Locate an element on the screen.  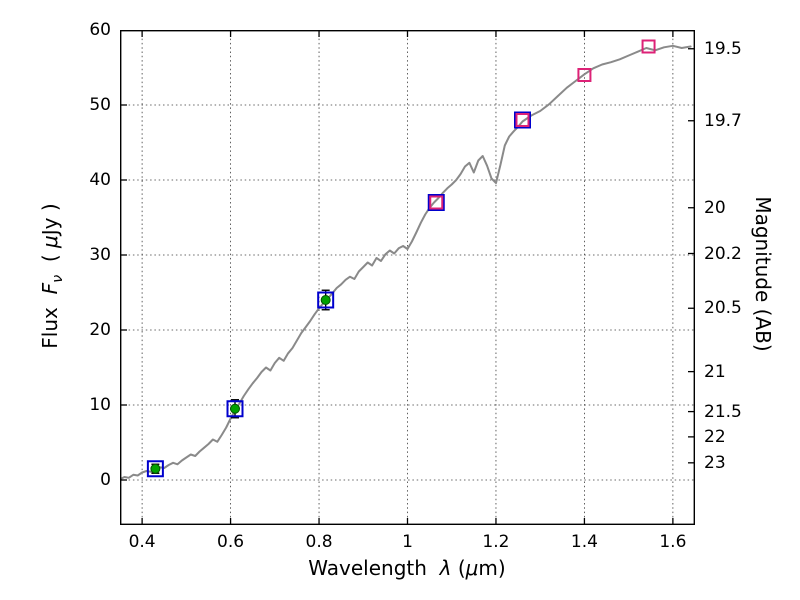
x-tick-label: 1.4 is located at coordinates (584, 542).